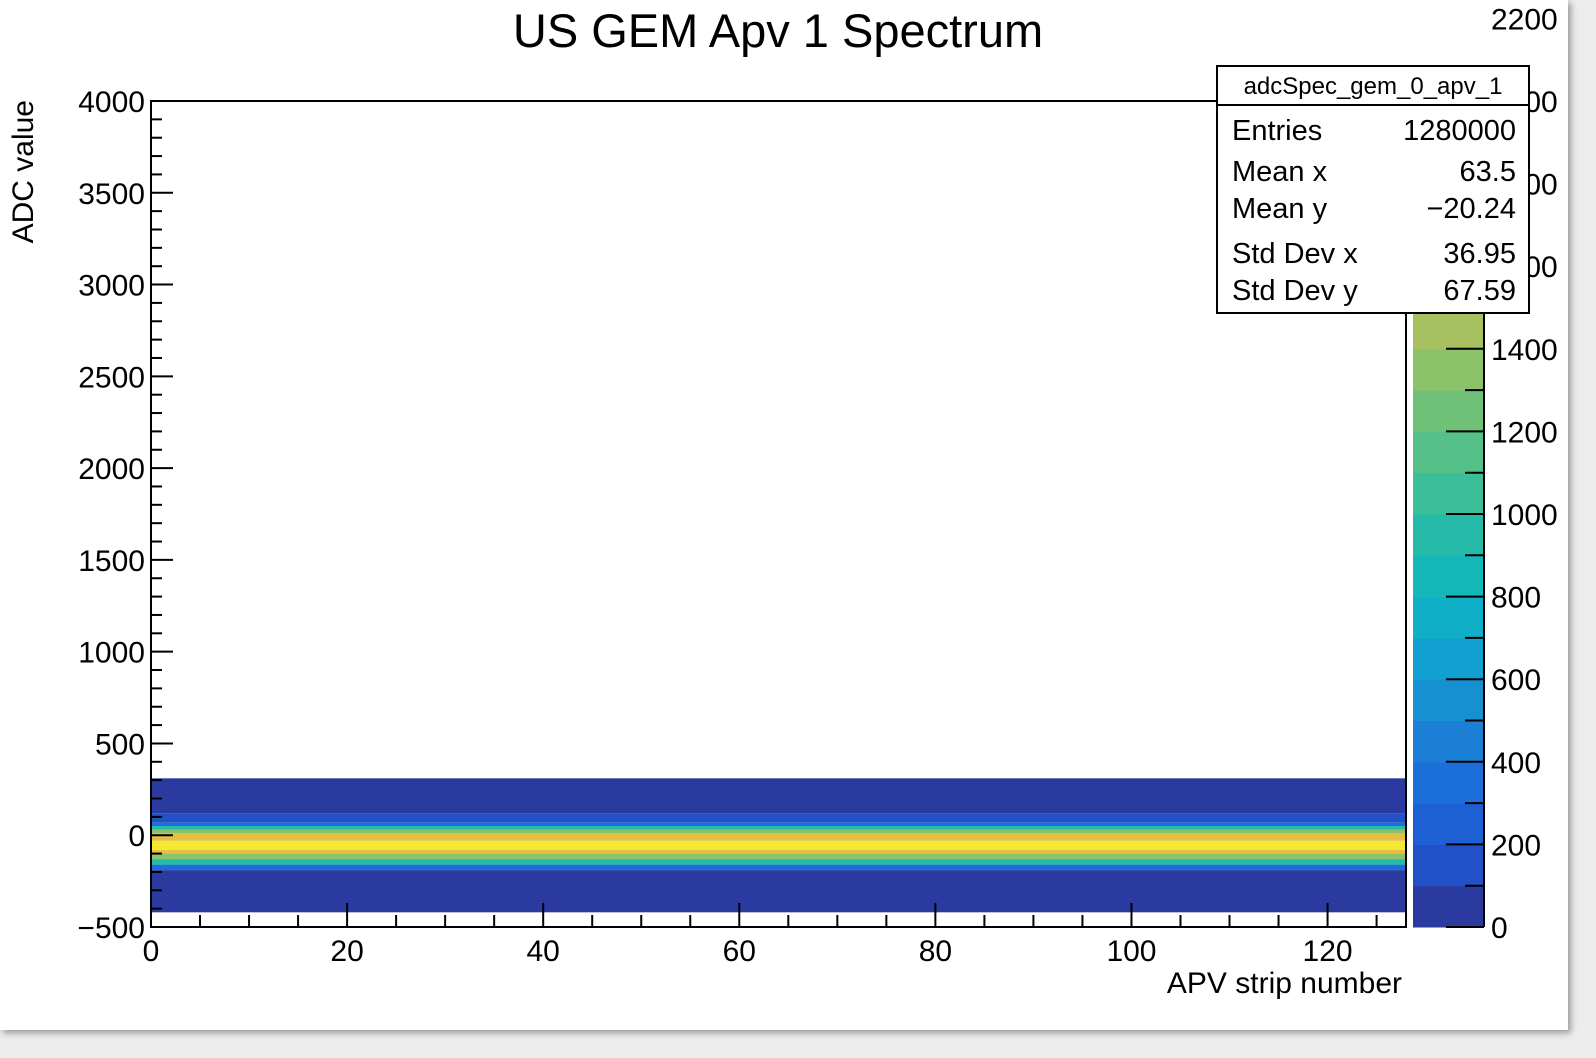 The width and height of the screenshot is (1596, 1058). What do you see at coordinates (1479, 291) in the screenshot?
I see `stats-row-value: 67.59` at bounding box center [1479, 291].